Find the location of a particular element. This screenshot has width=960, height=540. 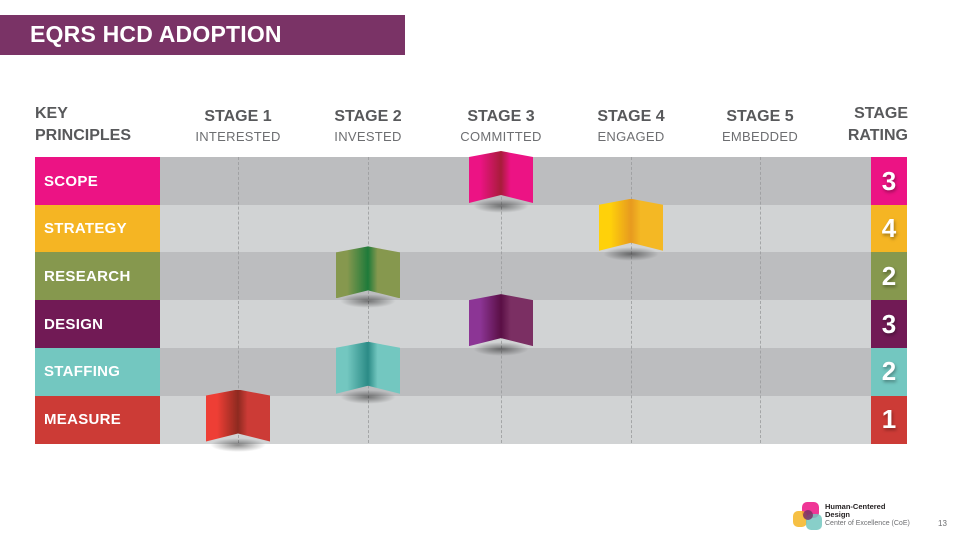

stage-rating-line2: RATING is located at coordinates (877, 135).